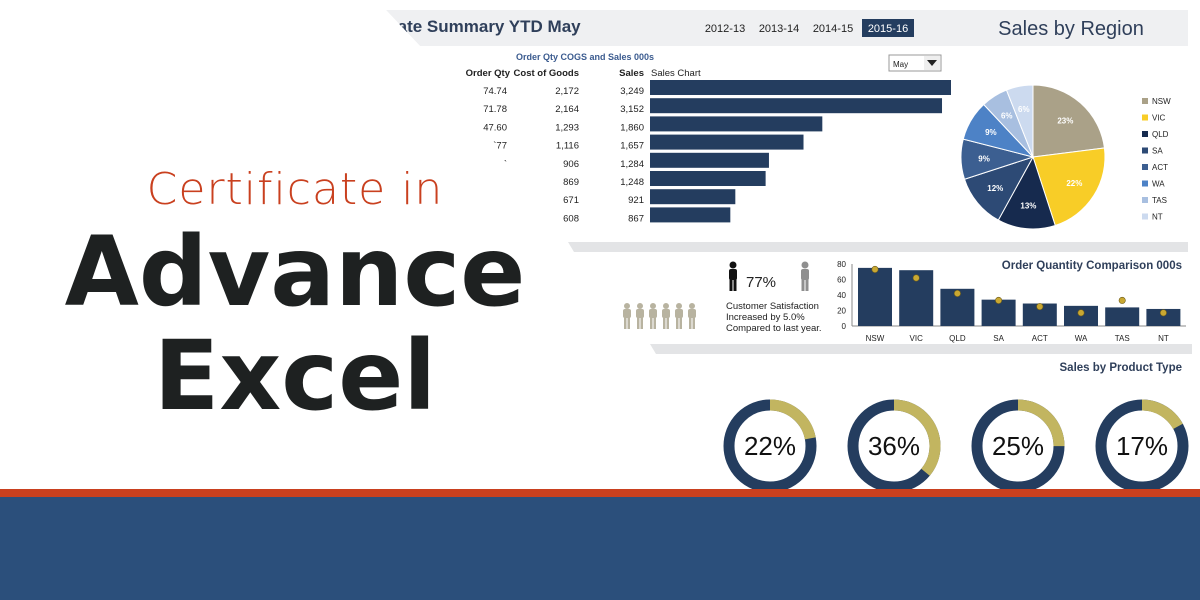 This screenshot has height=600, width=1200. I want to click on chevron-down-icon, so click(932, 63).